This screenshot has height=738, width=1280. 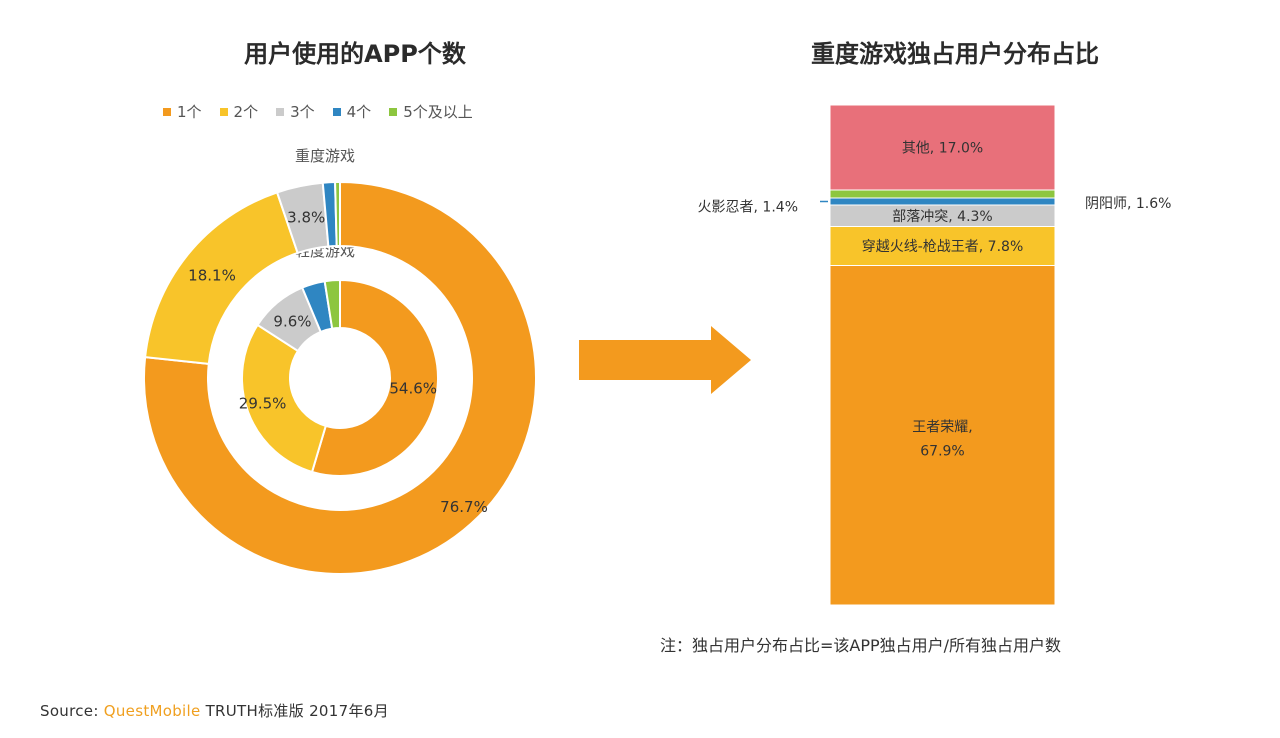 What do you see at coordinates (748, 208) in the screenshot?
I see `bar-segment-callout-label: 火影忍者, 1.4%` at bounding box center [748, 208].